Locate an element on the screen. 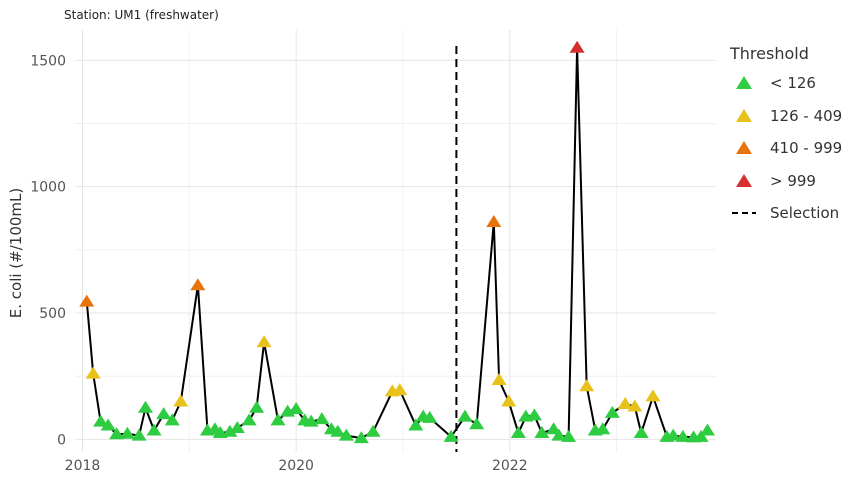  legend-item: 126 - 409 is located at coordinates (790, 116).